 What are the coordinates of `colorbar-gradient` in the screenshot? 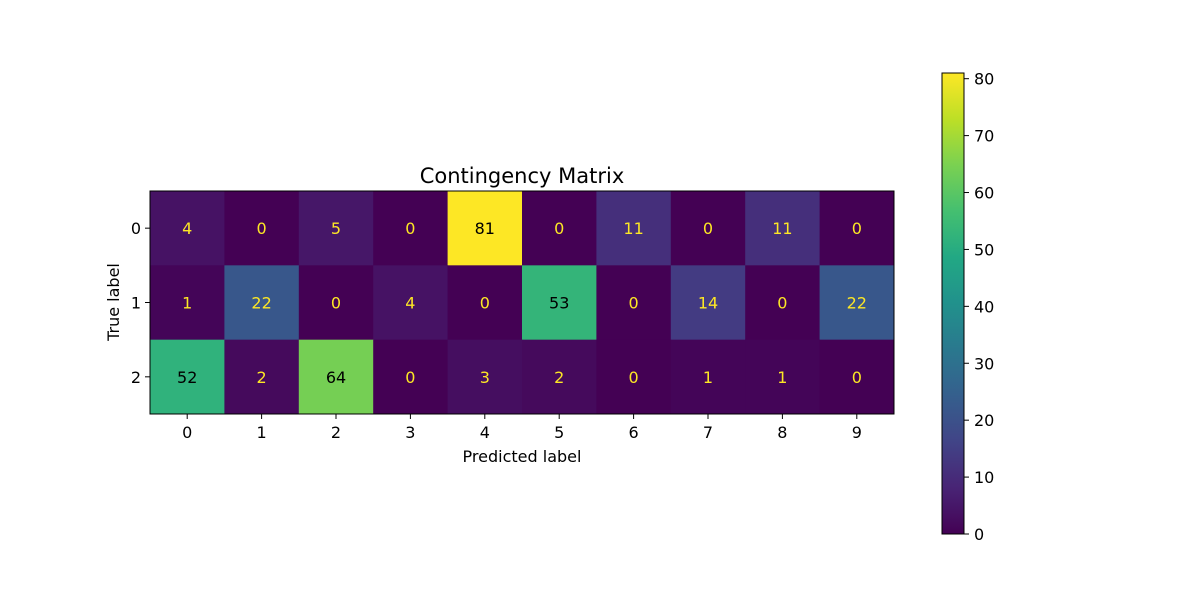 It's located at (953, 303).